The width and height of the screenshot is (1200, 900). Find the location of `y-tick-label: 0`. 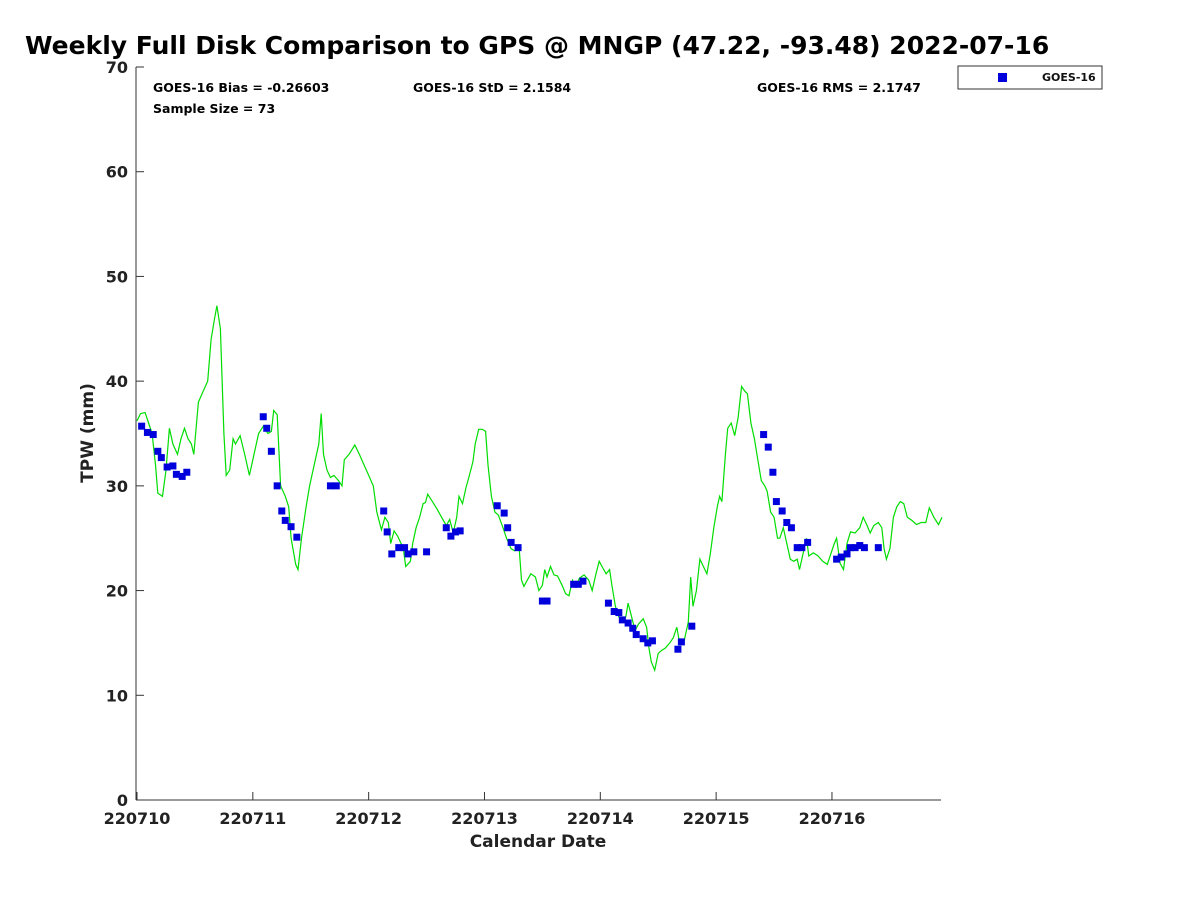

y-tick-label: 0 is located at coordinates (122, 800).